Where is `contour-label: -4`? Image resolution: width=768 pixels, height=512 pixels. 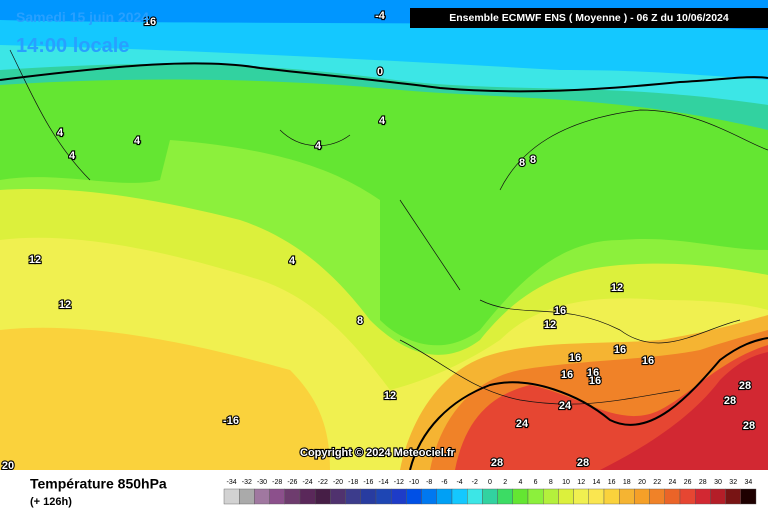 contour-label: -4 is located at coordinates (380, 16).